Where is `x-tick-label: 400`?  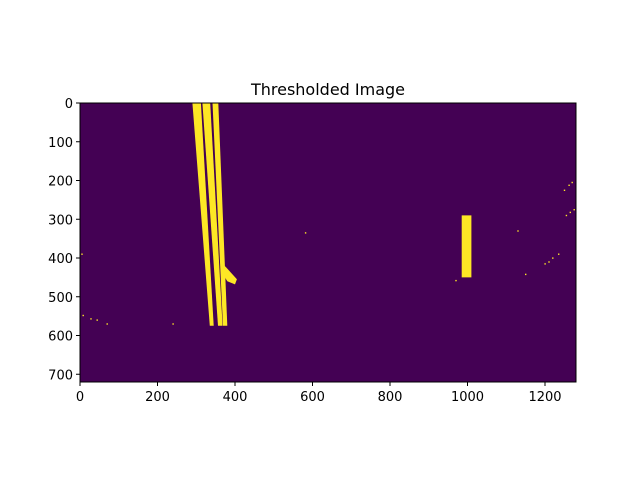 x-tick-label: 400 is located at coordinates (235, 397).